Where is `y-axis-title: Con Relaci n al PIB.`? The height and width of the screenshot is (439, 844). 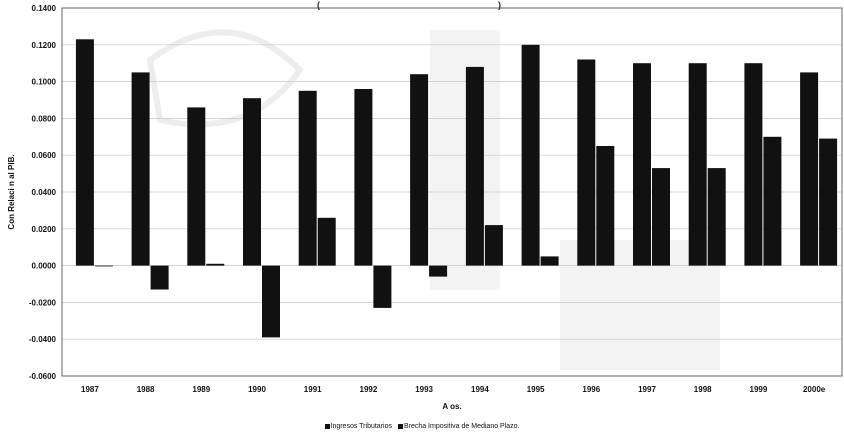
y-axis-title: Con Relaci n al PIB. is located at coordinates (11, 191).